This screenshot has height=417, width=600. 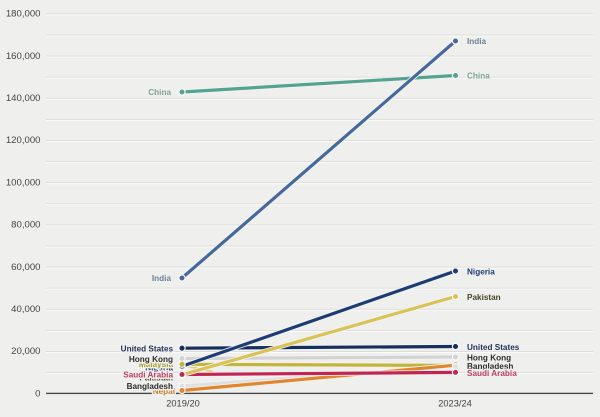 What do you see at coordinates (183, 404) in the screenshot?
I see `svg-text: 2019/20` at bounding box center [183, 404].